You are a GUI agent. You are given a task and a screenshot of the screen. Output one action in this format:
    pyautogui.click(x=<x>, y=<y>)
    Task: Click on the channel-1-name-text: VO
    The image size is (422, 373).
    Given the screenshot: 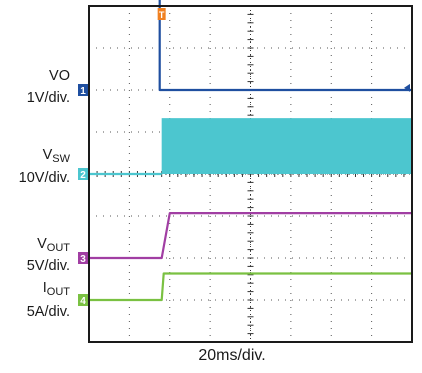 What is the action you would take?
    pyautogui.click(x=59, y=76)
    